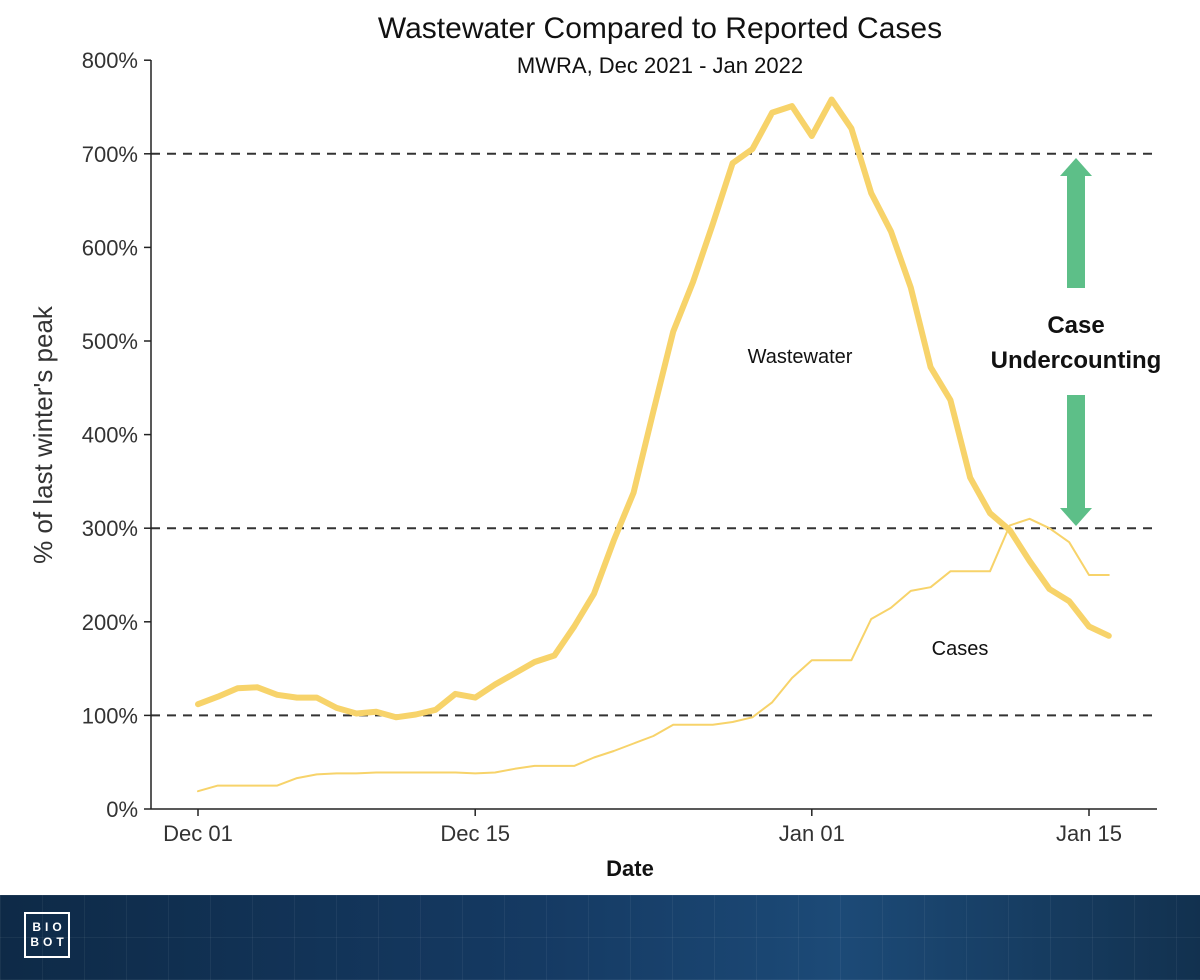 The width and height of the screenshot is (1200, 980). Describe the element at coordinates (122, 809) in the screenshot. I see `y-tick-label: 0%` at that location.